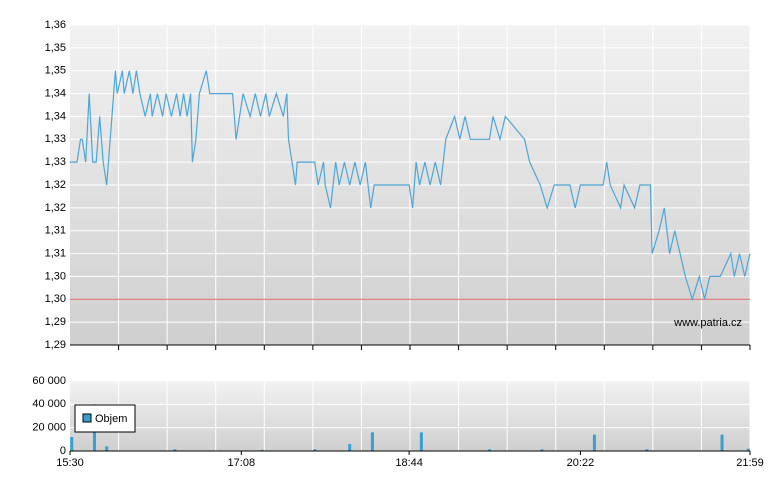  What do you see at coordinates (49, 404) in the screenshot?
I see `y-tick-label: 40 000` at bounding box center [49, 404].